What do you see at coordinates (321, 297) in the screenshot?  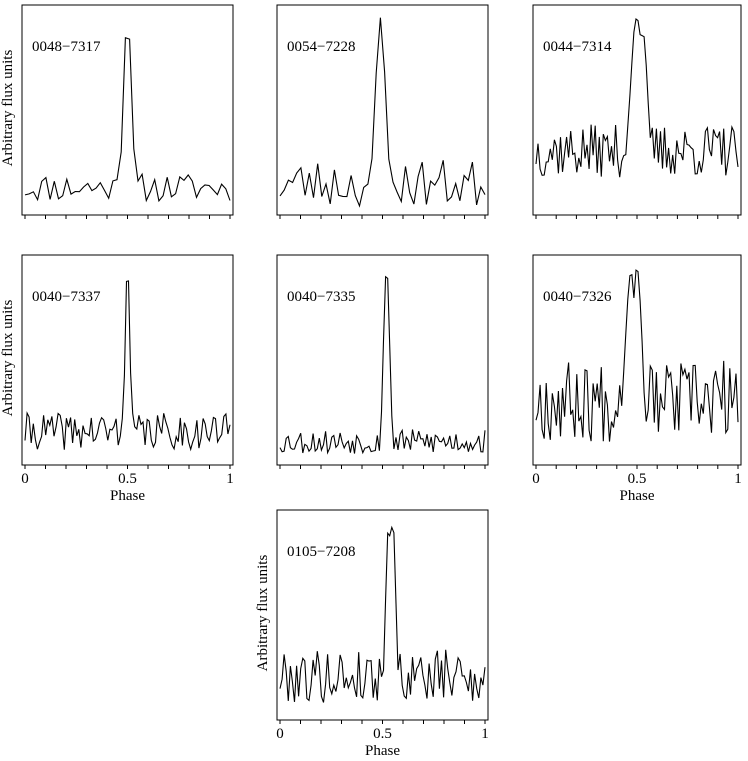 I see `source-label: 0040−7335` at bounding box center [321, 297].